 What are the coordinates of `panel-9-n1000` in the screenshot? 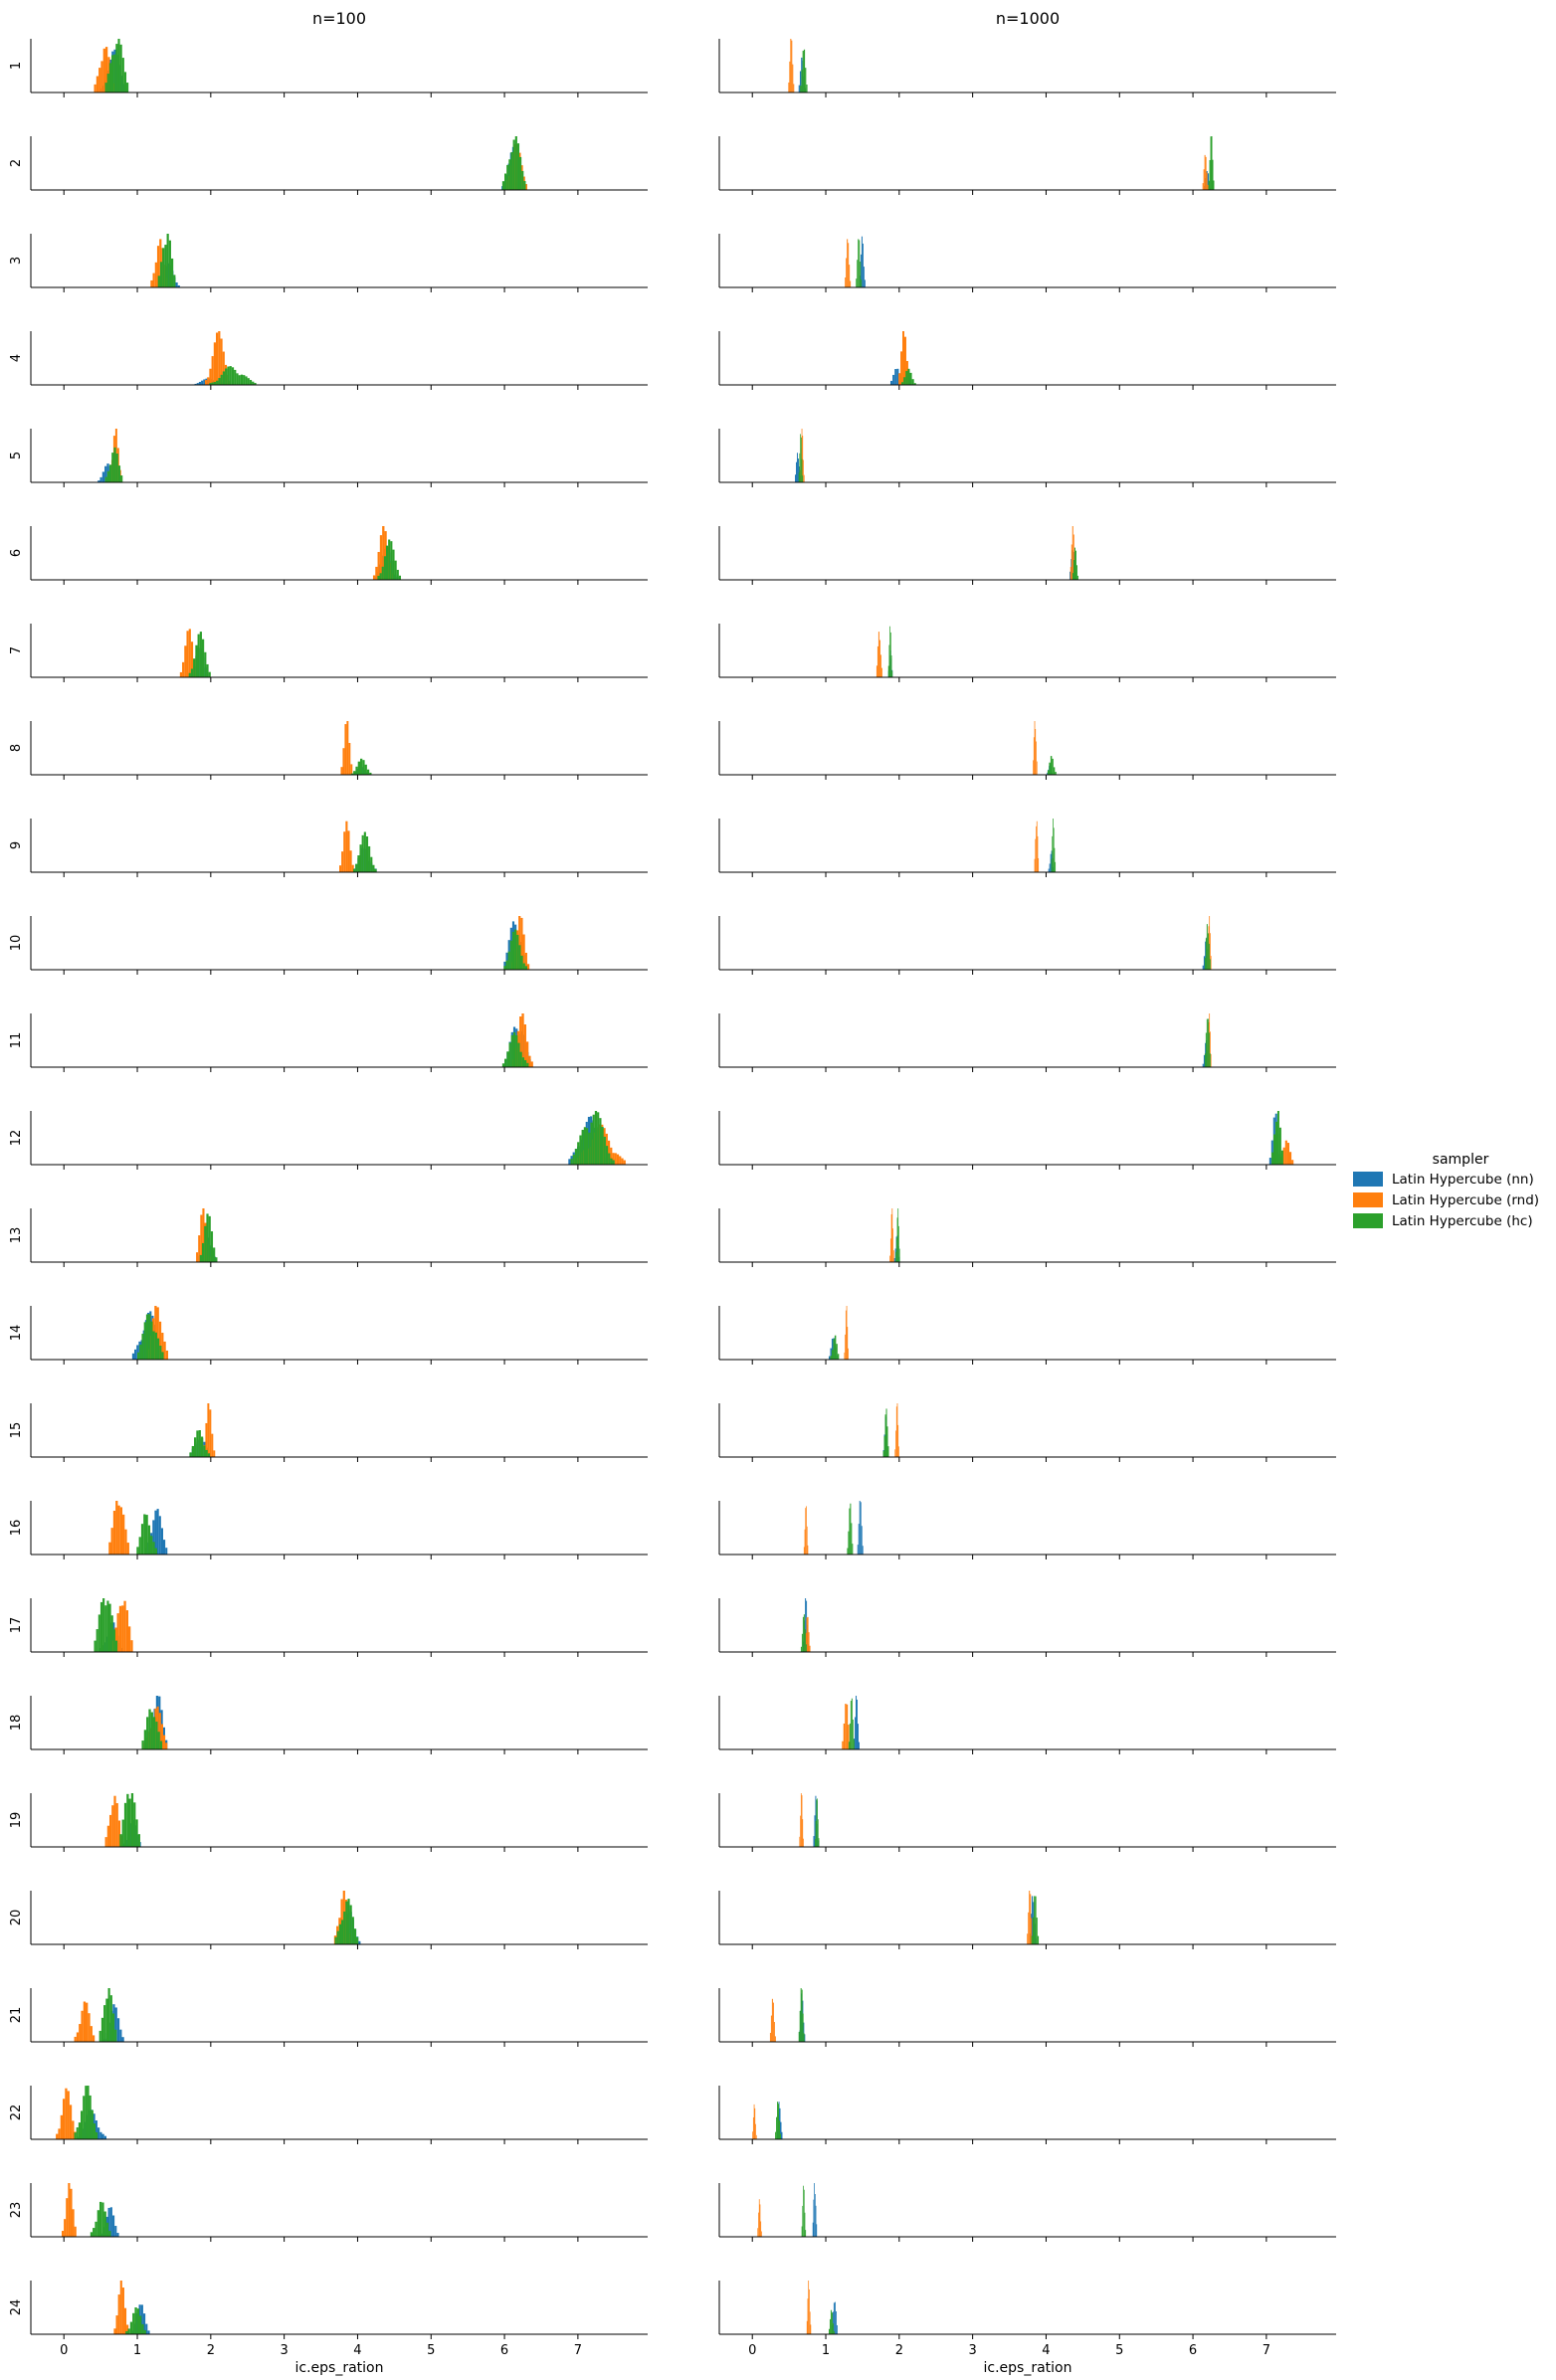 It's located at (1027, 848).